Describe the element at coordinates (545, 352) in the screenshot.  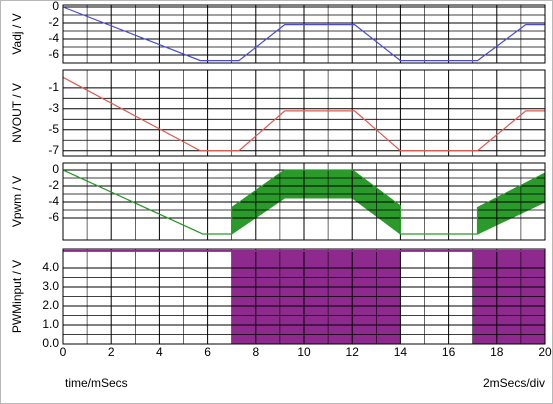
I see `x-tick-label: 20` at that location.